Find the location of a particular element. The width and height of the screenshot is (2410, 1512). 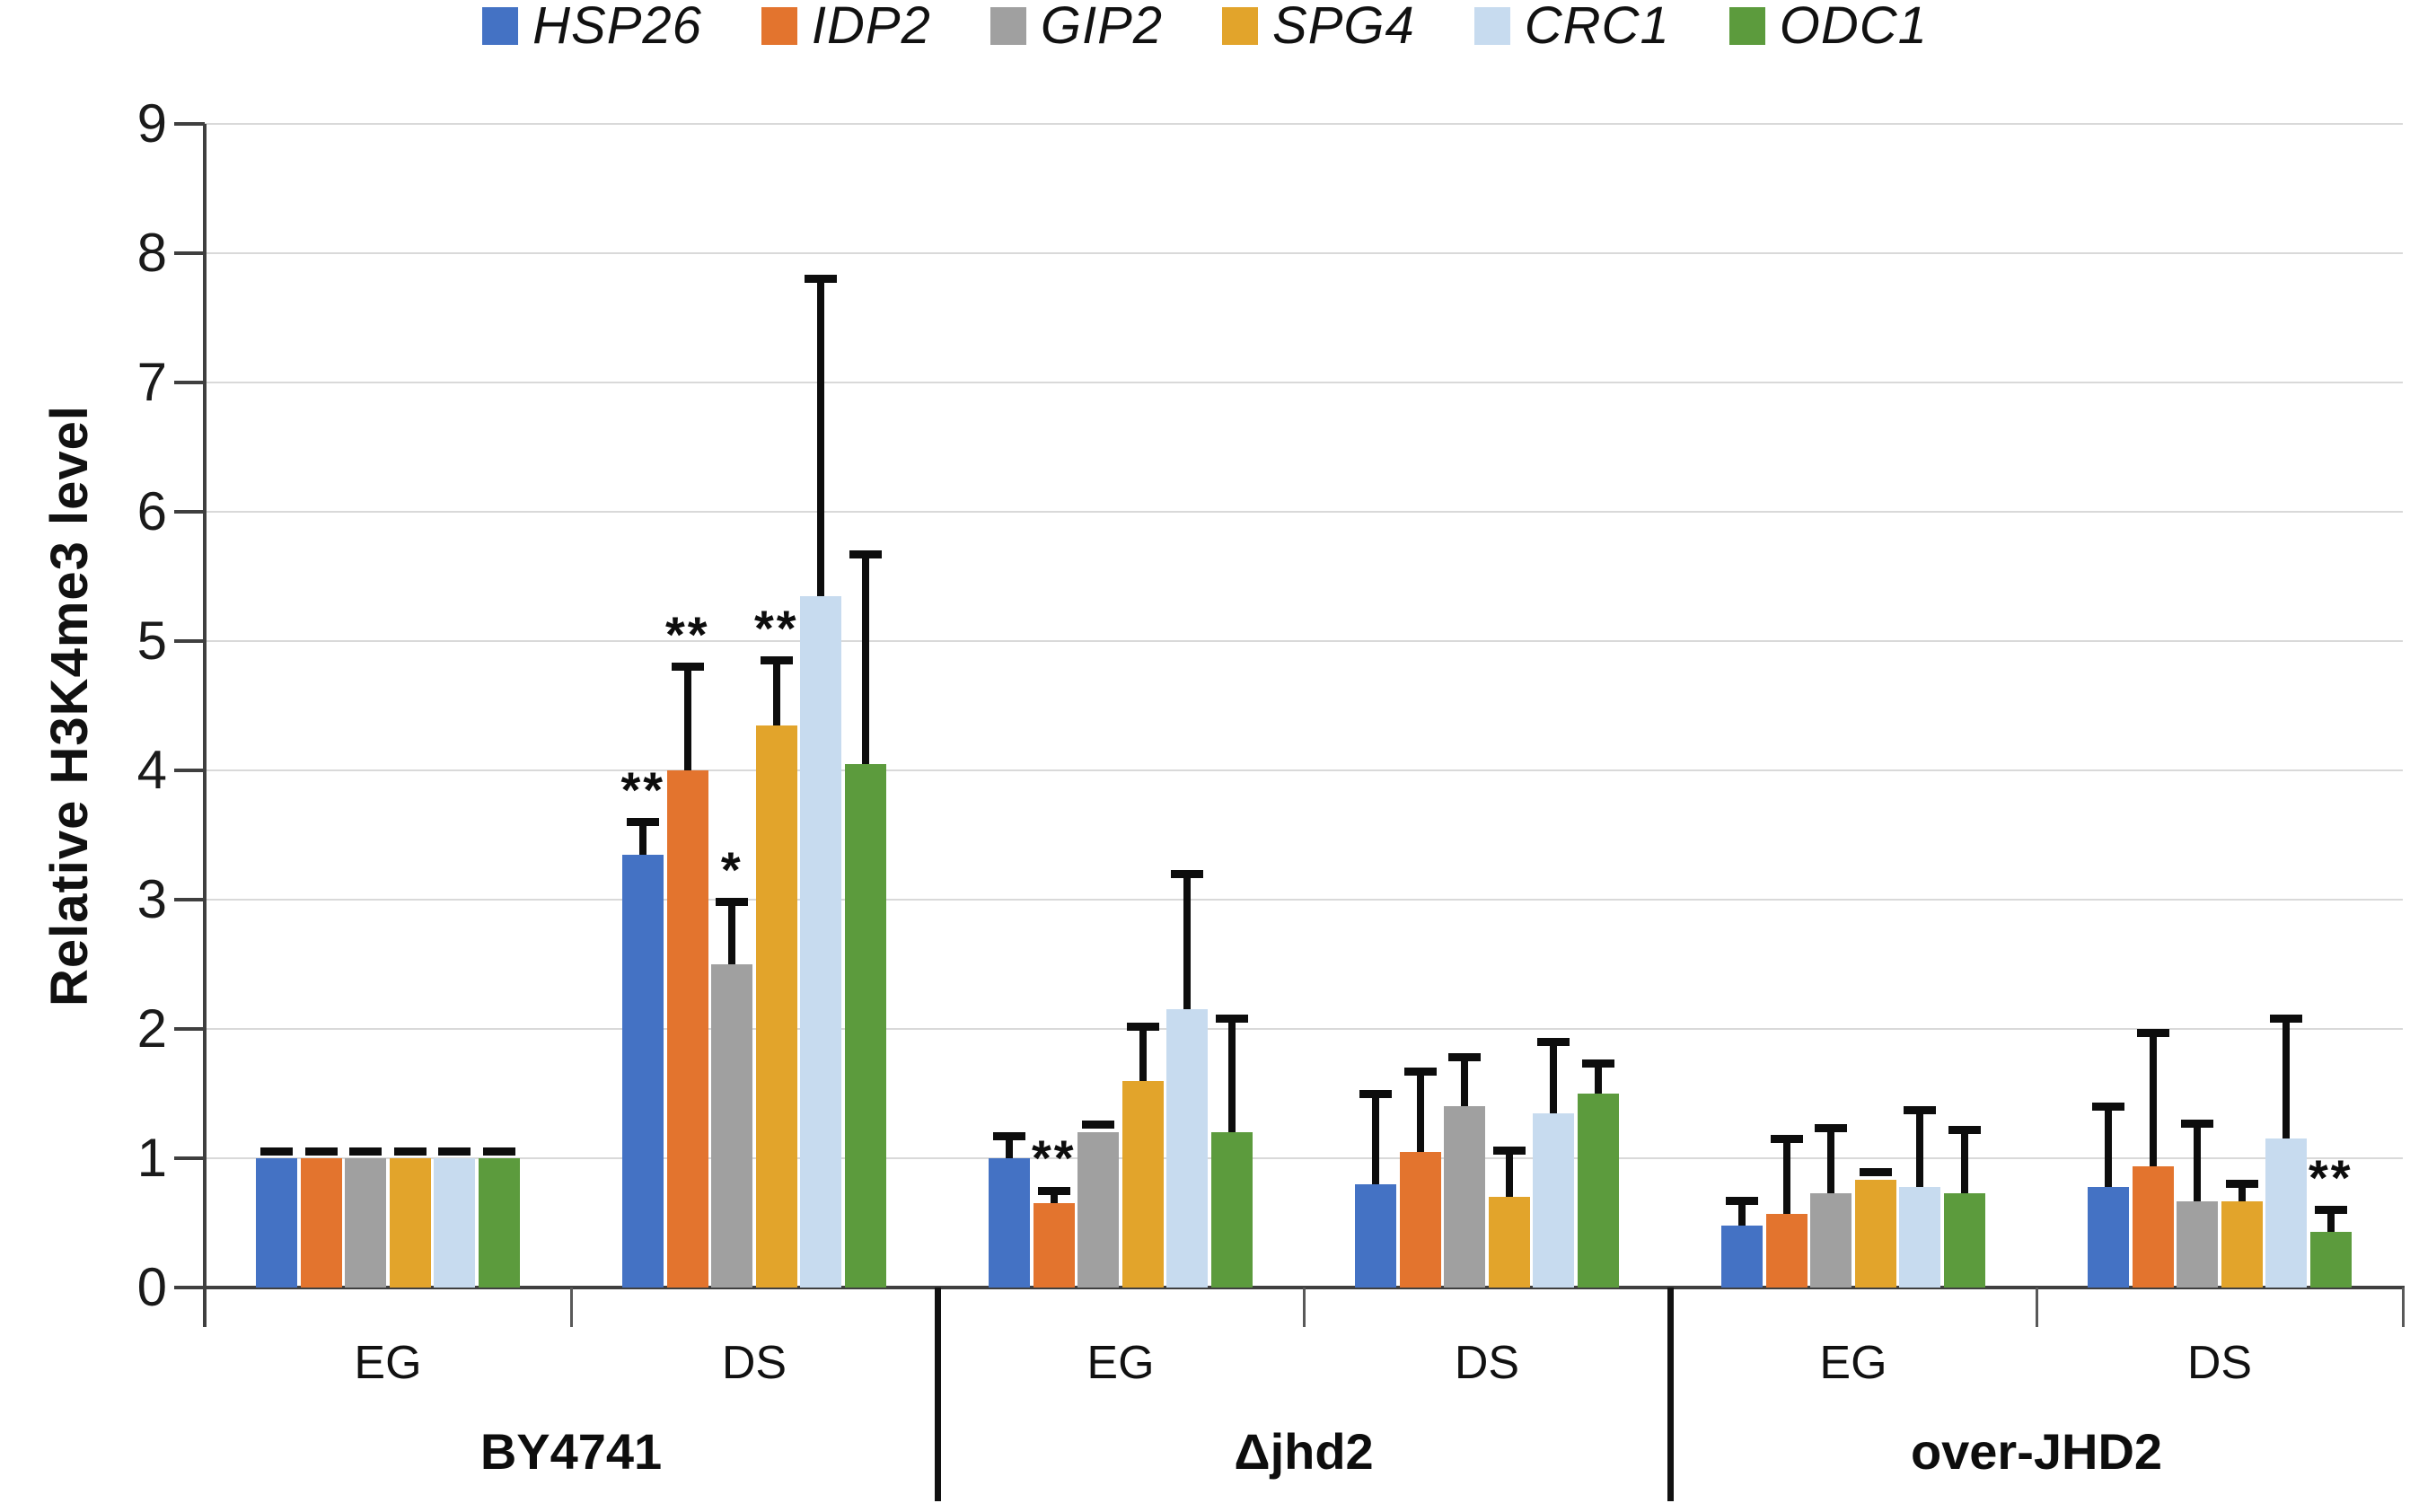

significance-marker: ** is located at coordinates (776, 627).